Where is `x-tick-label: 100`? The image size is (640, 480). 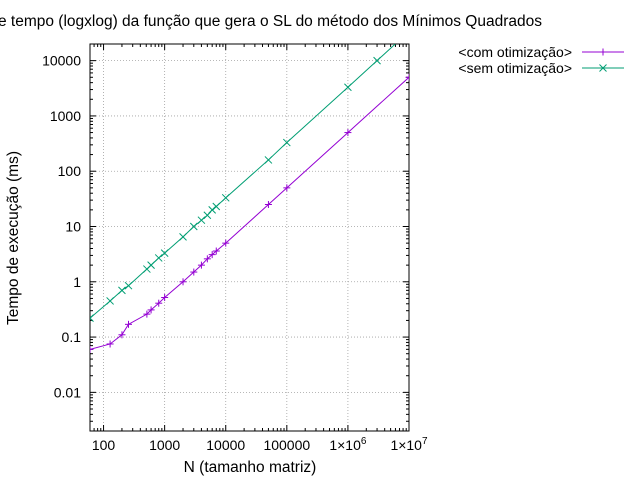 x-tick-label: 100 is located at coordinates (104, 445).